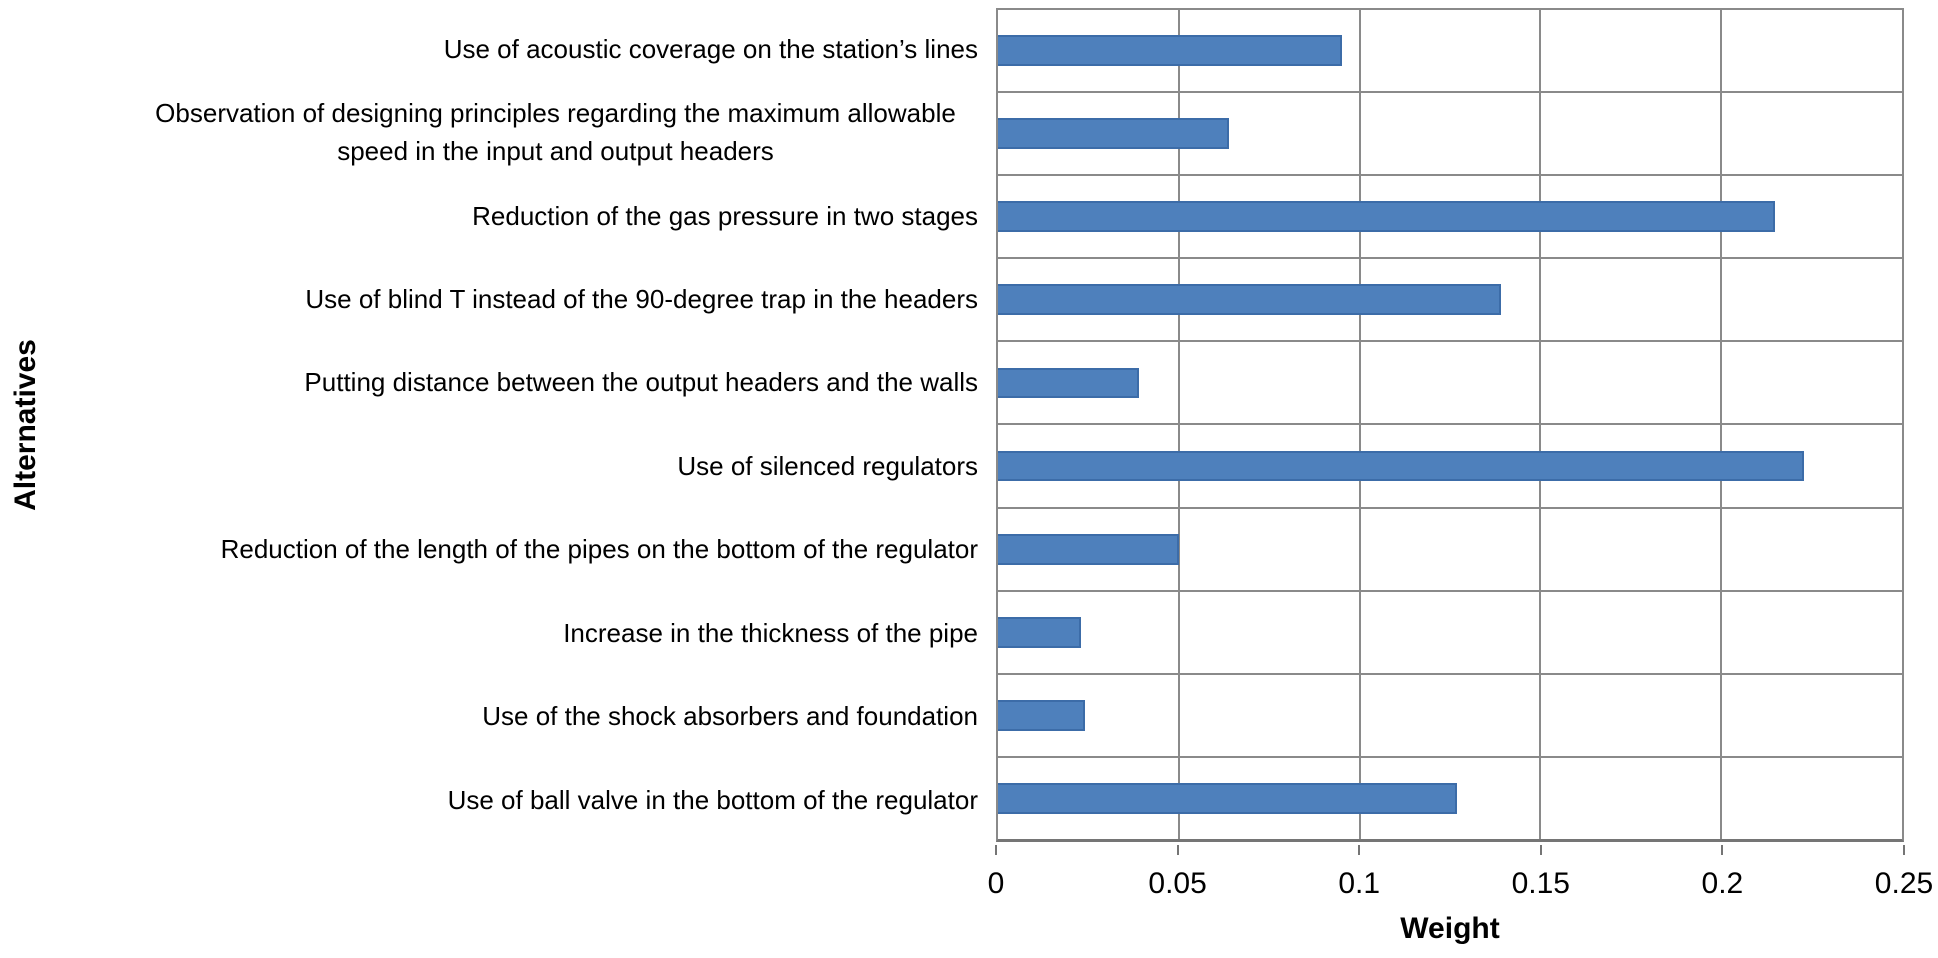 The height and width of the screenshot is (958, 1938). Describe the element at coordinates (1540, 883) in the screenshot. I see `x-axis-tick-label: 0.15` at that location.